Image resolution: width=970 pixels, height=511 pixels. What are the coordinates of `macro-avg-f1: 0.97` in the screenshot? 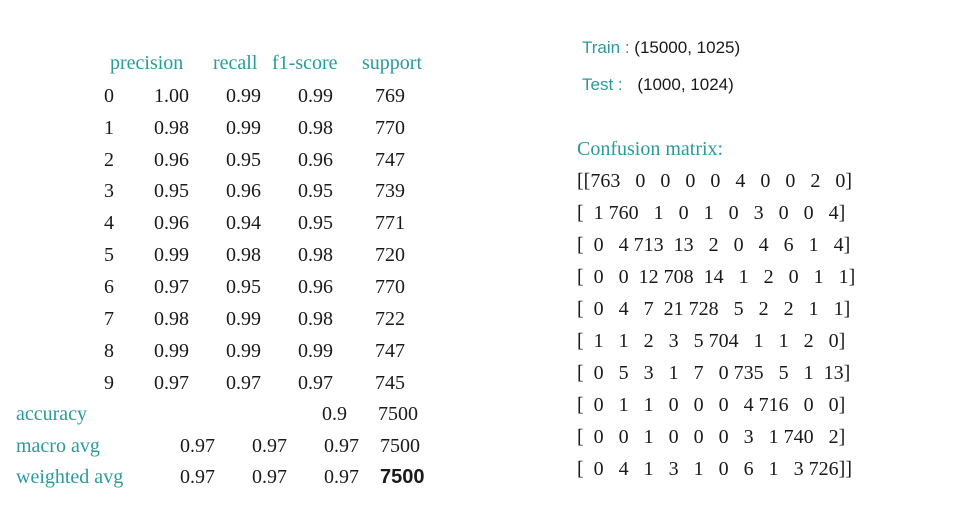 It's located at (341, 446).